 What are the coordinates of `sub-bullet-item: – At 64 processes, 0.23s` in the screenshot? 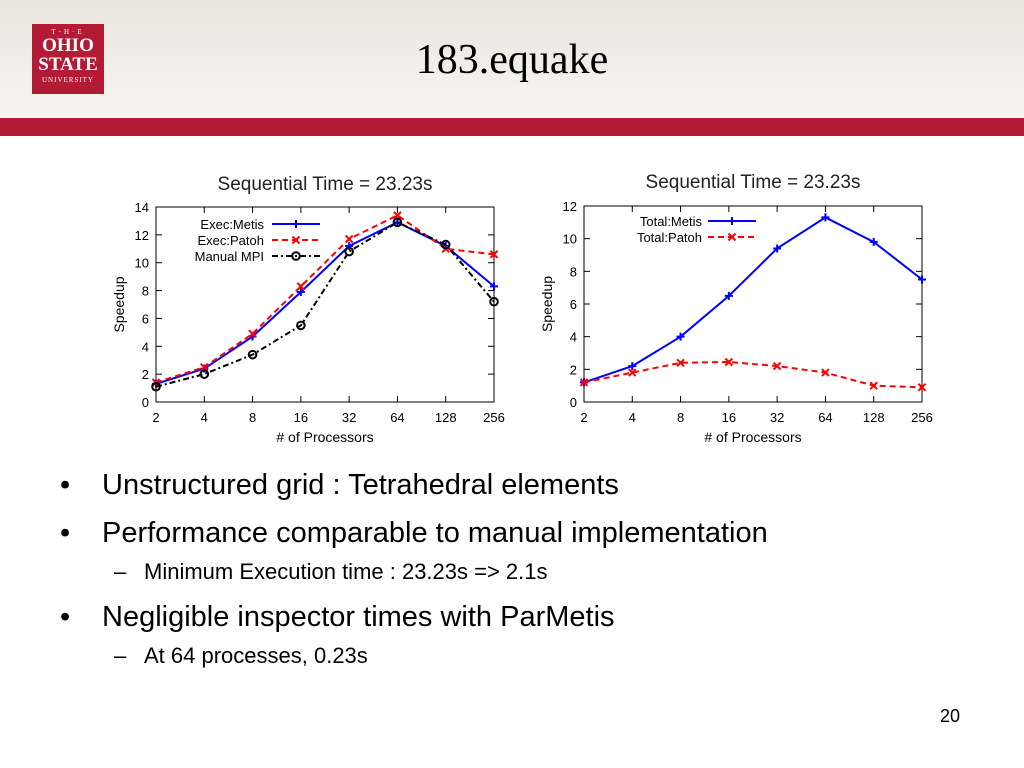 It's located at (518, 656).